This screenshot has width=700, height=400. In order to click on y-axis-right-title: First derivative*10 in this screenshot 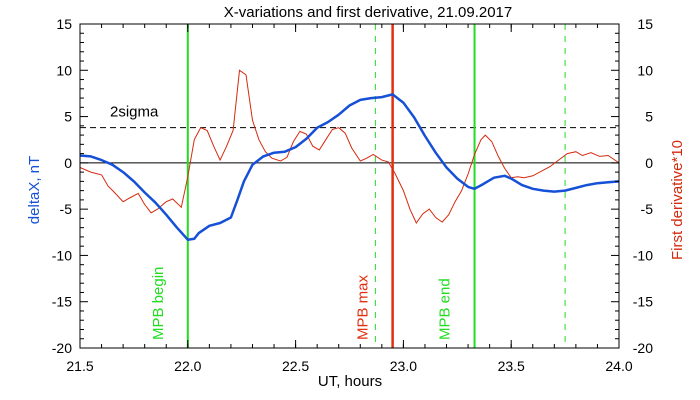, I will do `click(677, 200)`.